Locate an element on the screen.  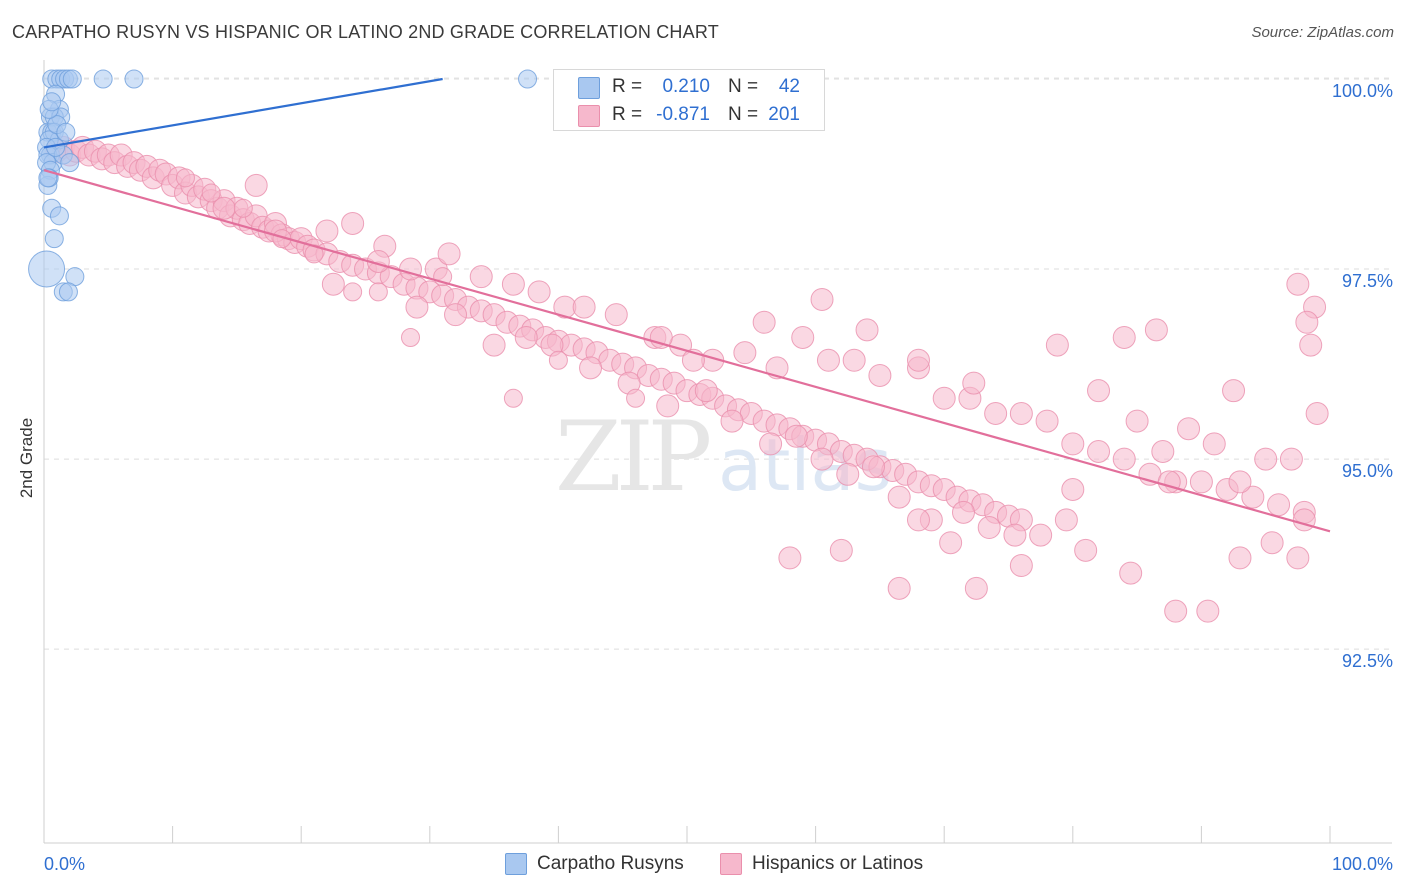
y-tick-label: 92.5% is located at coordinates (1367, 661).